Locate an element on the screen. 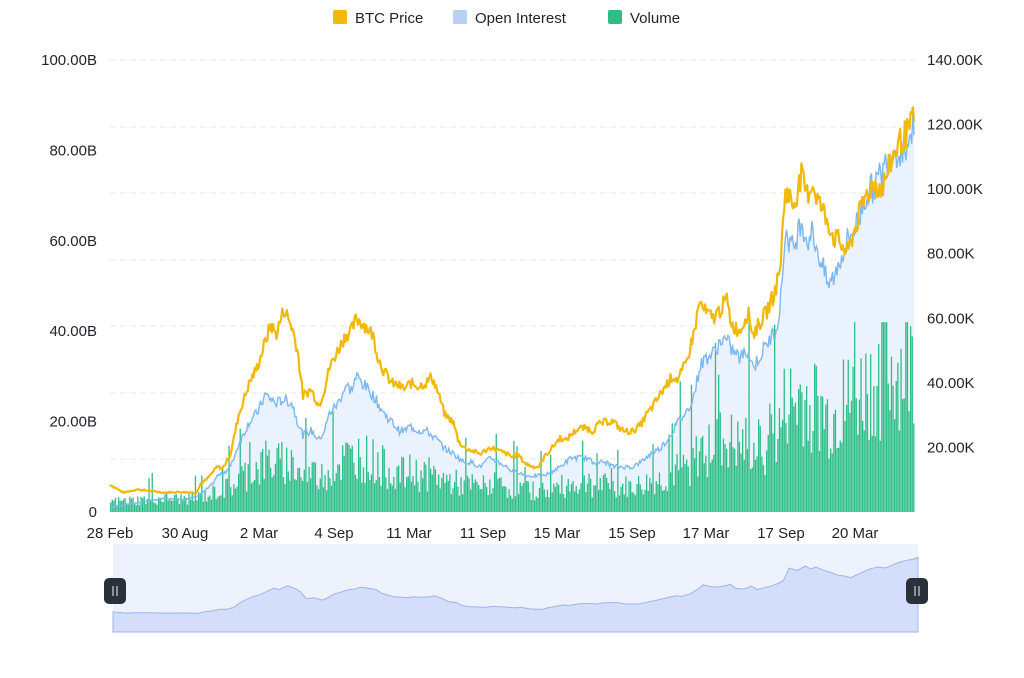  legend-label-volume: Volume is located at coordinates (655, 18).